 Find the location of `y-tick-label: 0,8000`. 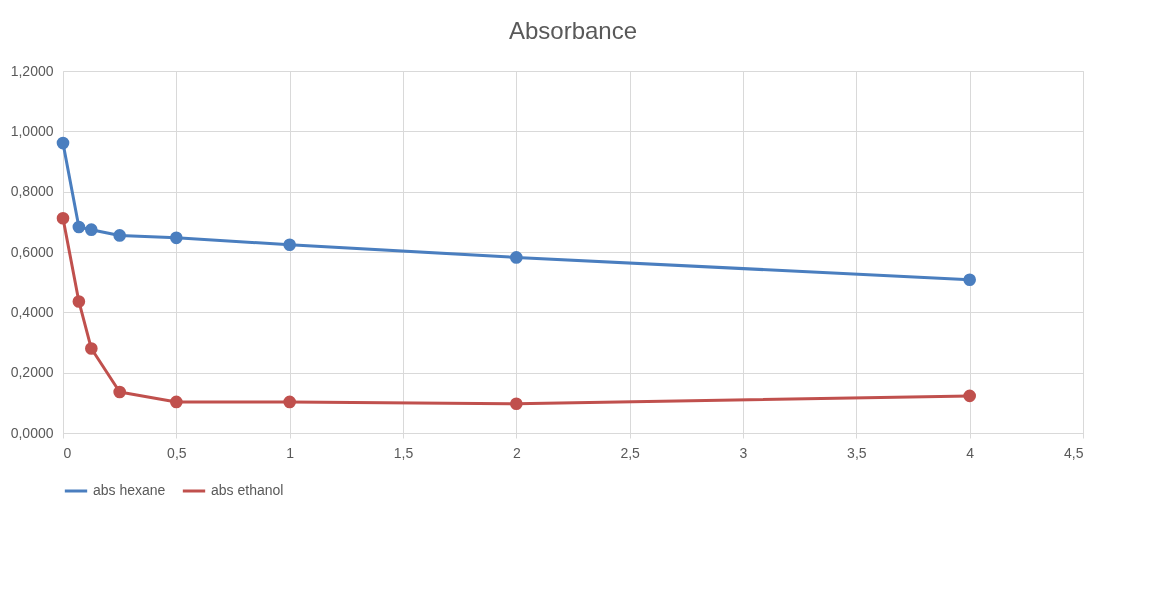

y-tick-label: 0,8000 is located at coordinates (32, 191).